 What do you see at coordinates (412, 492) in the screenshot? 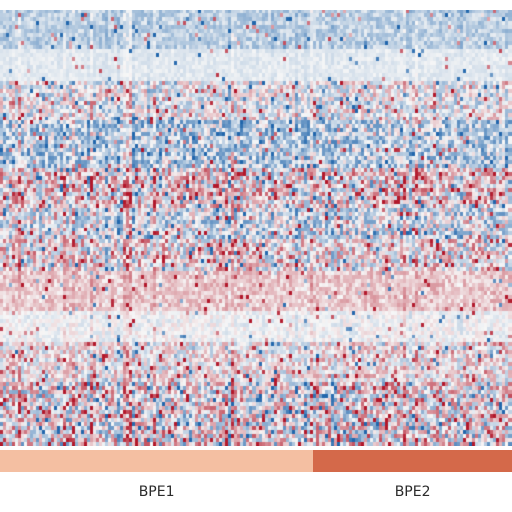
I see `group-label-bpe2: BPE2` at bounding box center [412, 492].